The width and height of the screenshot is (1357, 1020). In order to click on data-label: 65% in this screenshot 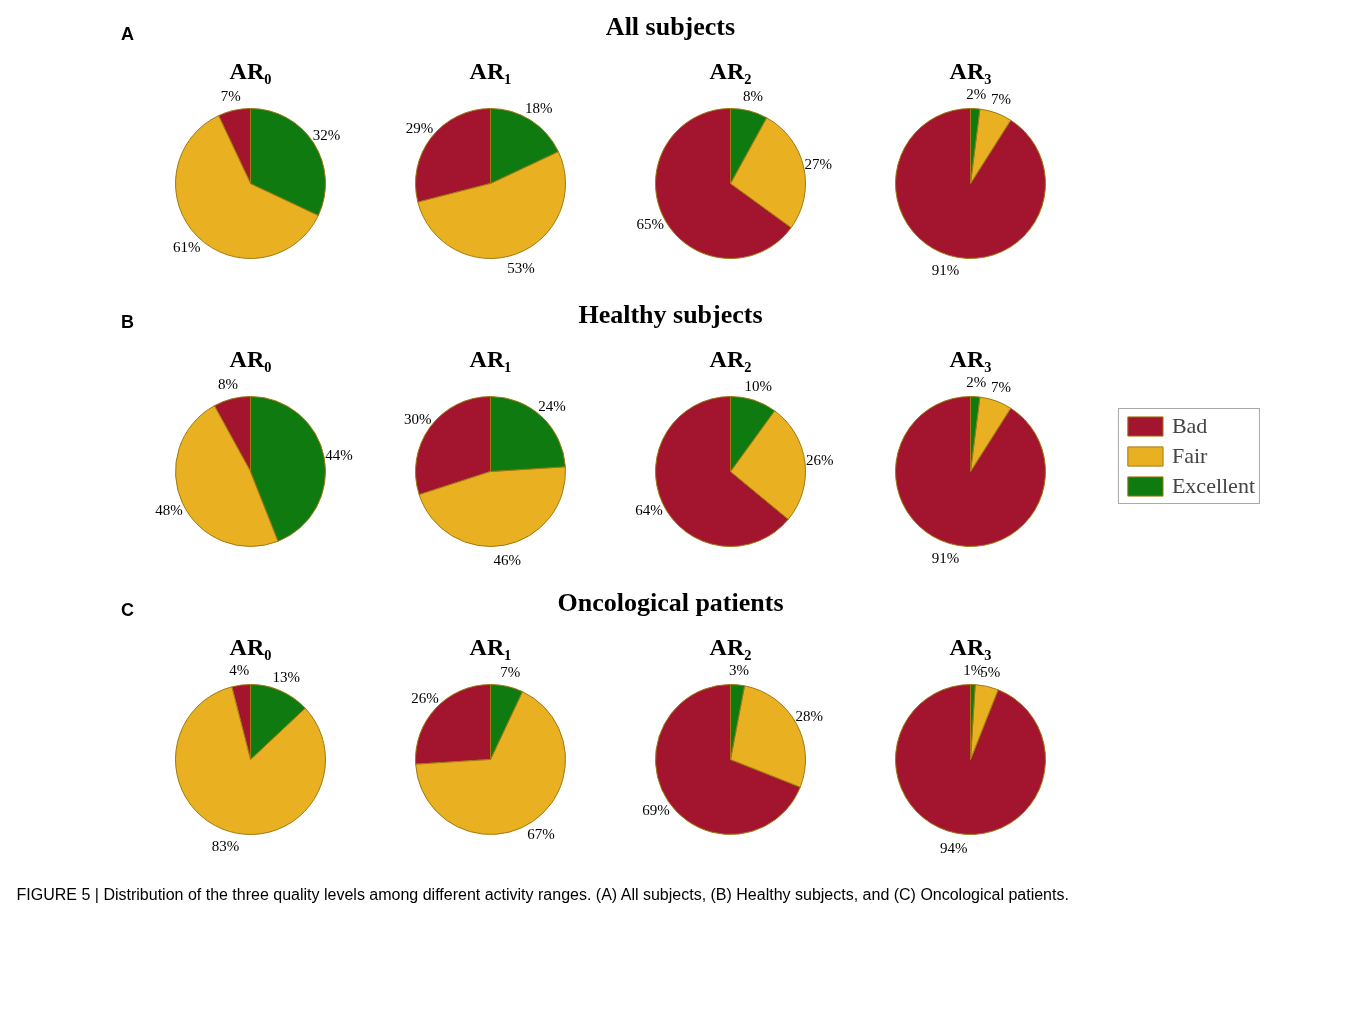, I will do `click(650, 224)`.